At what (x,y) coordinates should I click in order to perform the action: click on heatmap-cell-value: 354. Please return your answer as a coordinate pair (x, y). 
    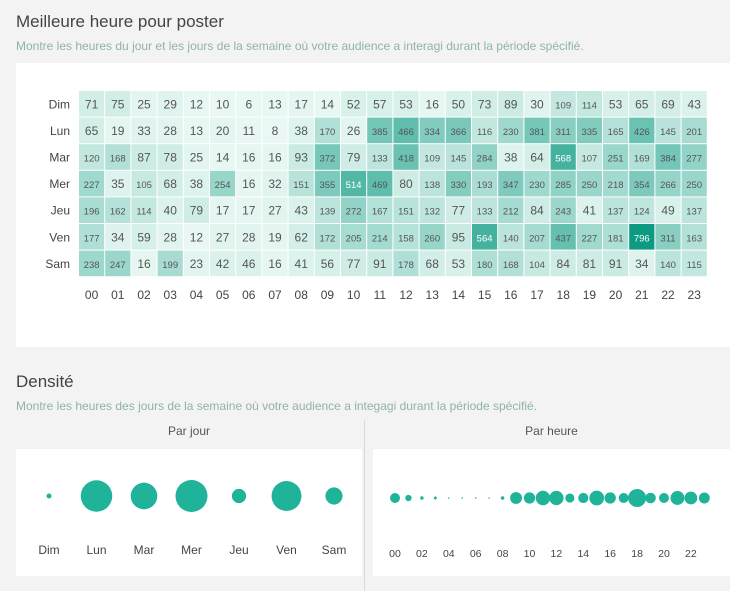
    Looking at the image, I should click on (642, 185).